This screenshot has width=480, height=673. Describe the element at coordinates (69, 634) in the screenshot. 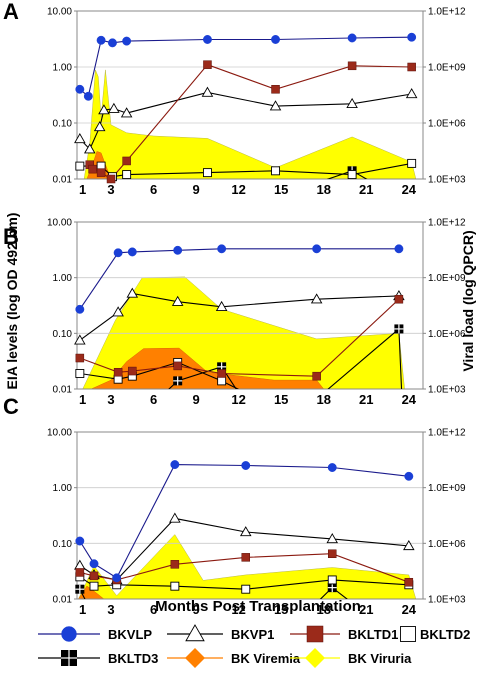

I see `legend-marker-bkvlp` at that location.